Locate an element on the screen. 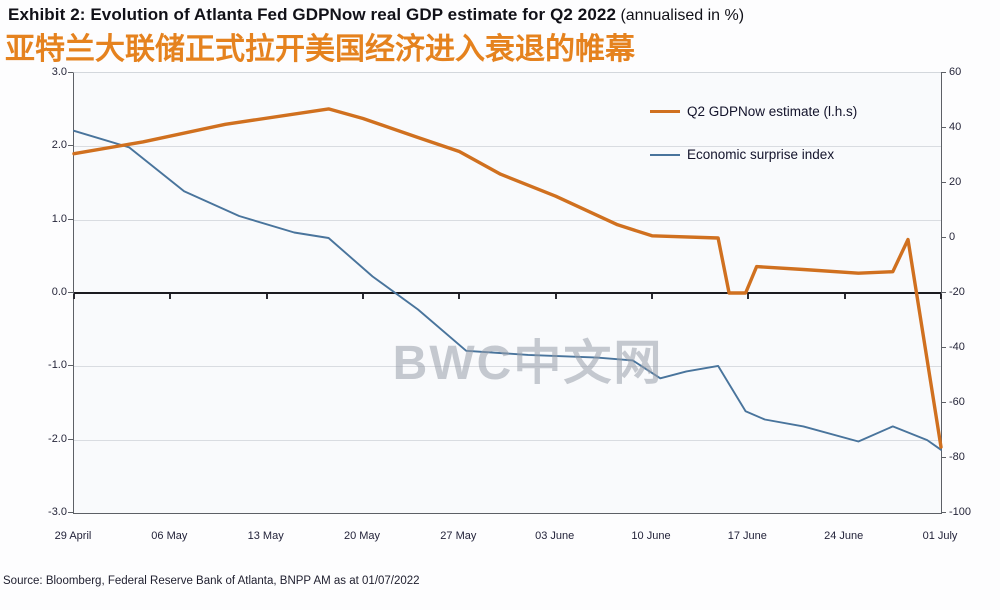 The width and height of the screenshot is (1000, 610). left-axis-label: 1.0 is located at coordinates (59, 218).